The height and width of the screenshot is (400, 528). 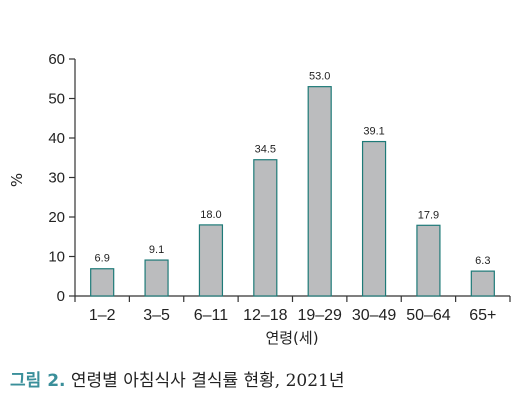 I want to click on bar-value-label: 17.9, so click(x=428, y=215).